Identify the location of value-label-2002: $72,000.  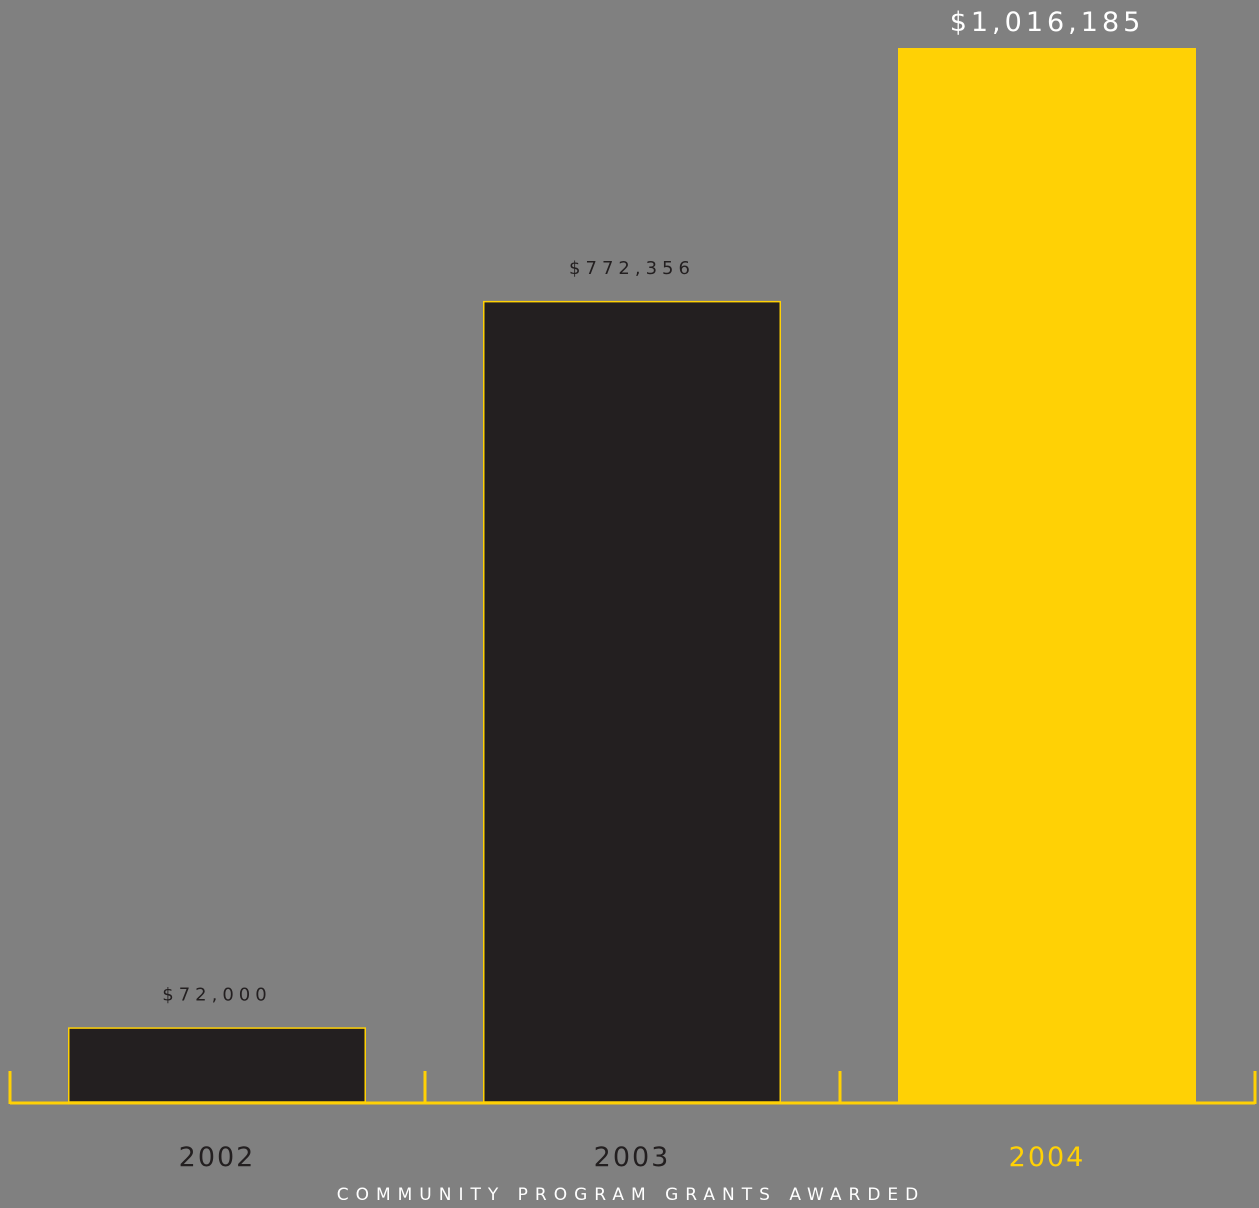
(216, 994).